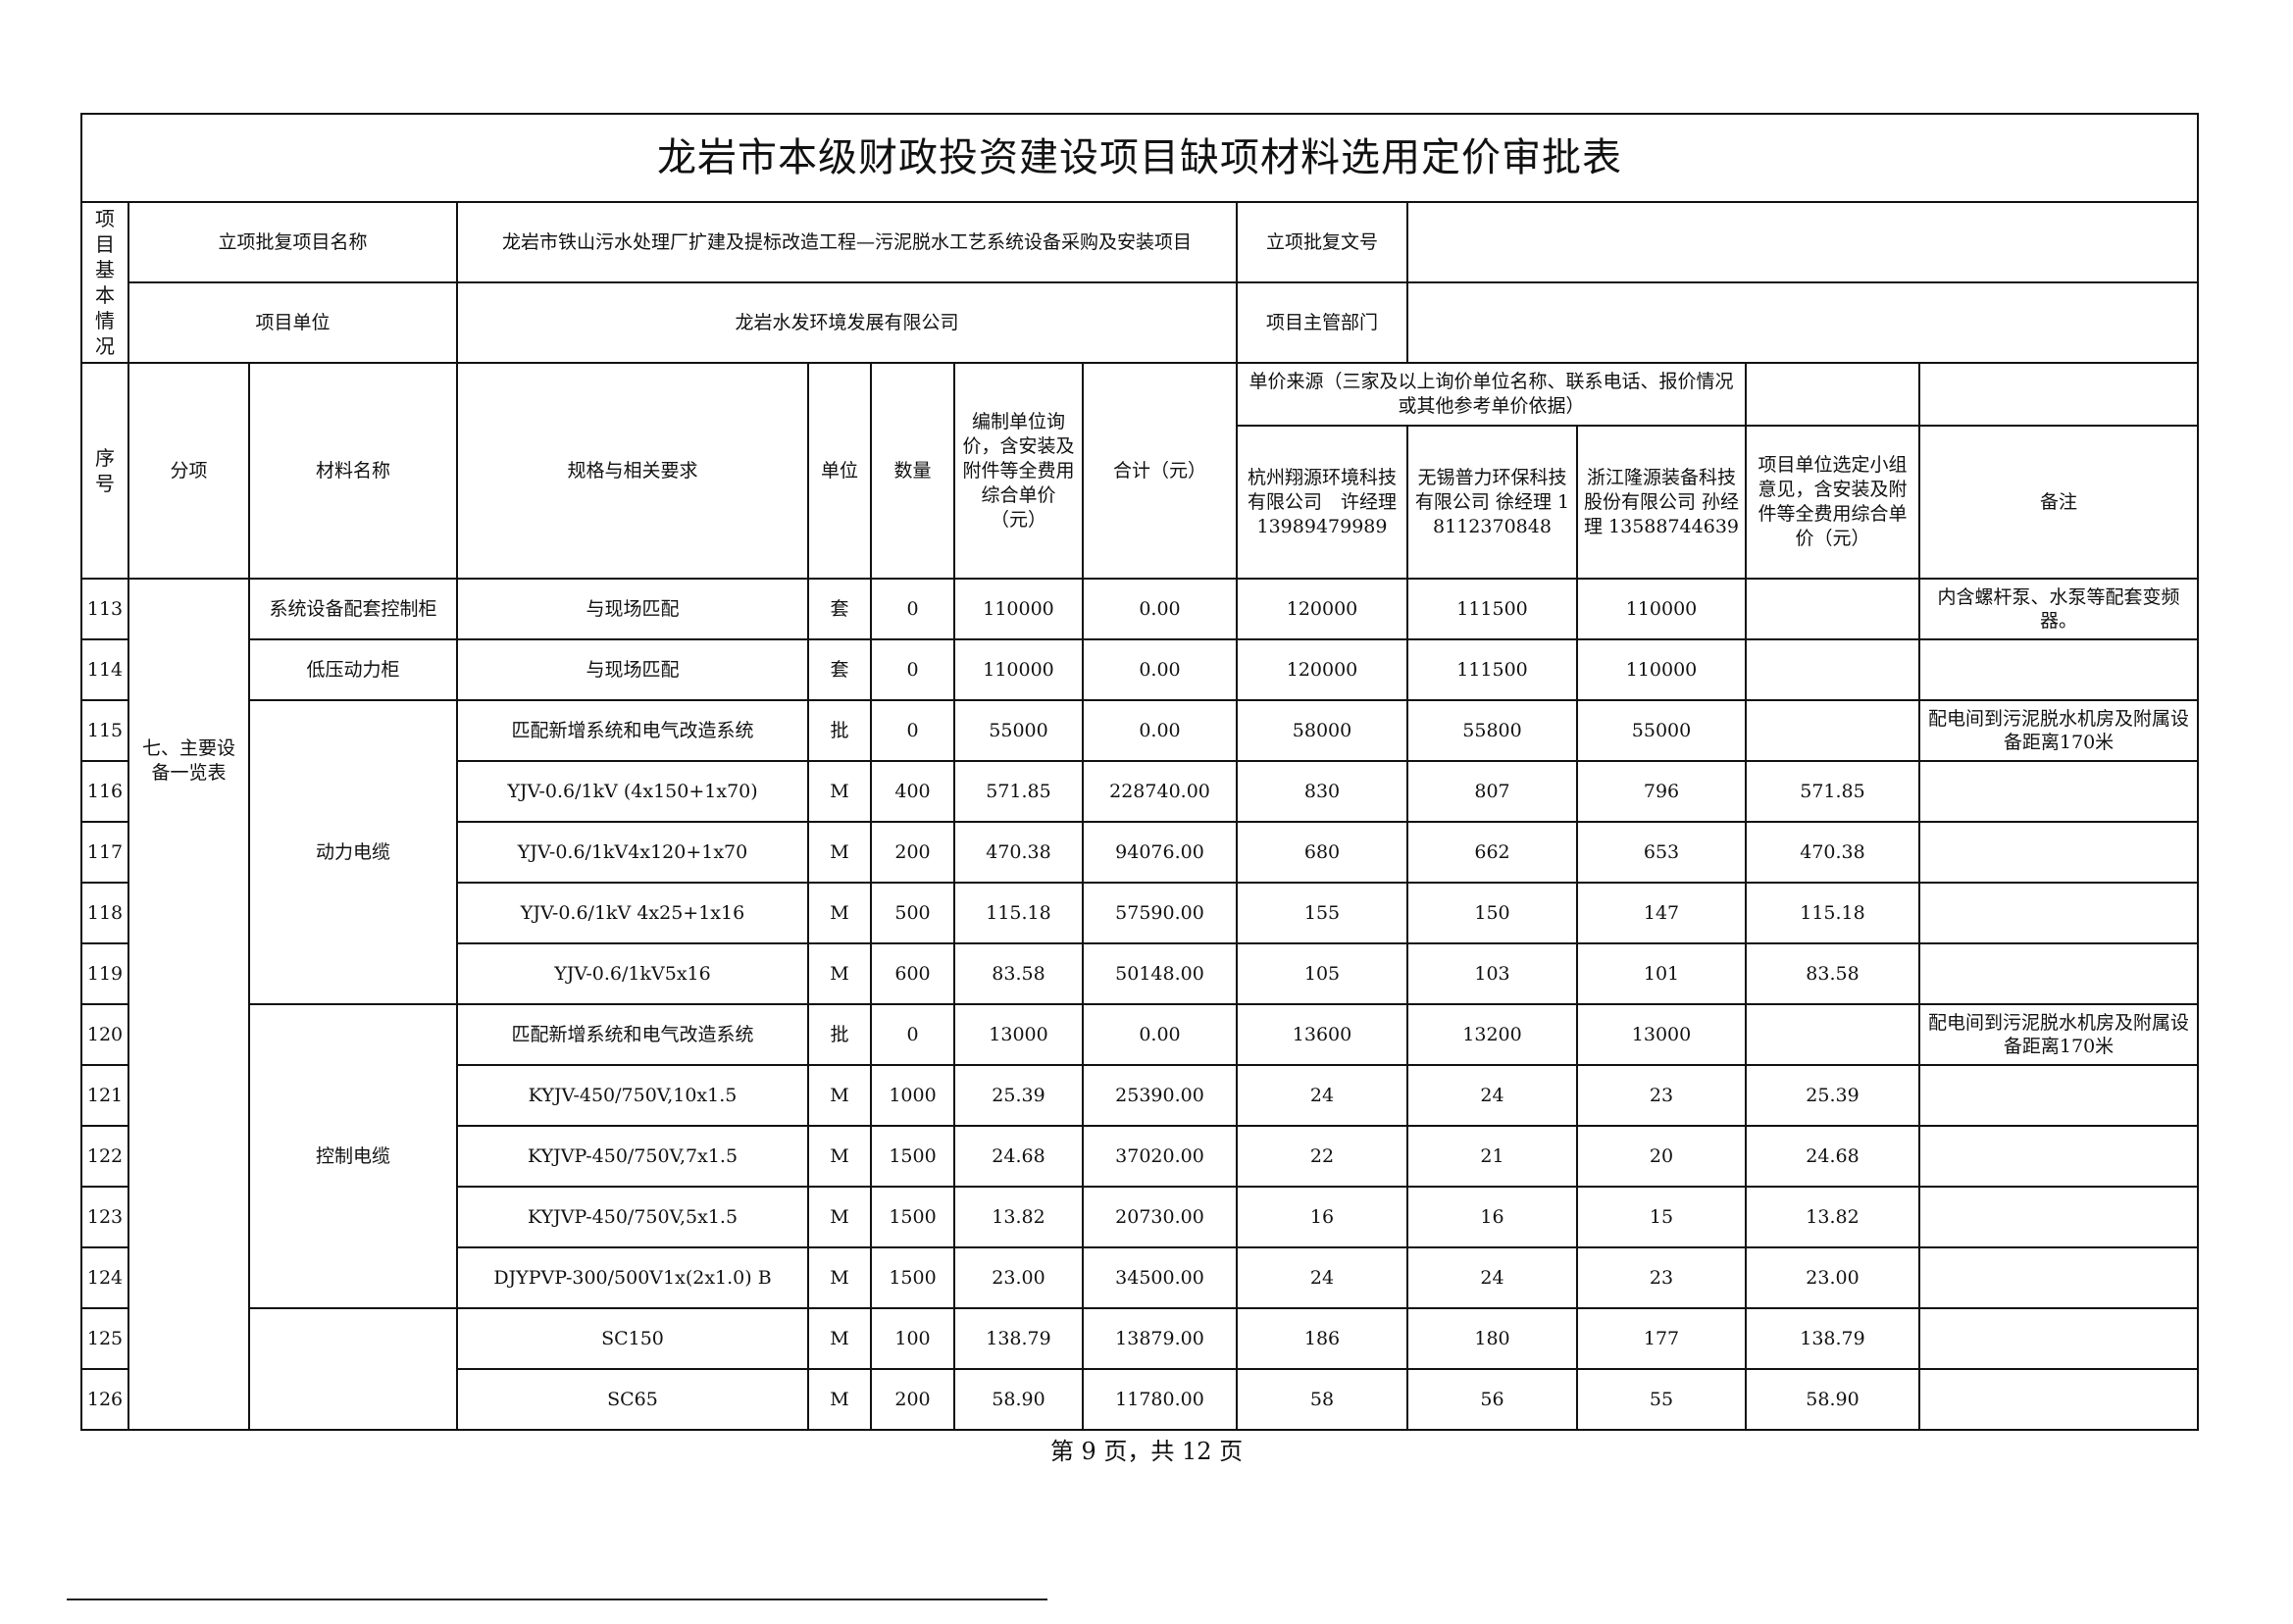 The image size is (2293, 1624). Describe the element at coordinates (1492, 973) in the screenshot. I see `vendor-2-price-cell: 103` at that location.